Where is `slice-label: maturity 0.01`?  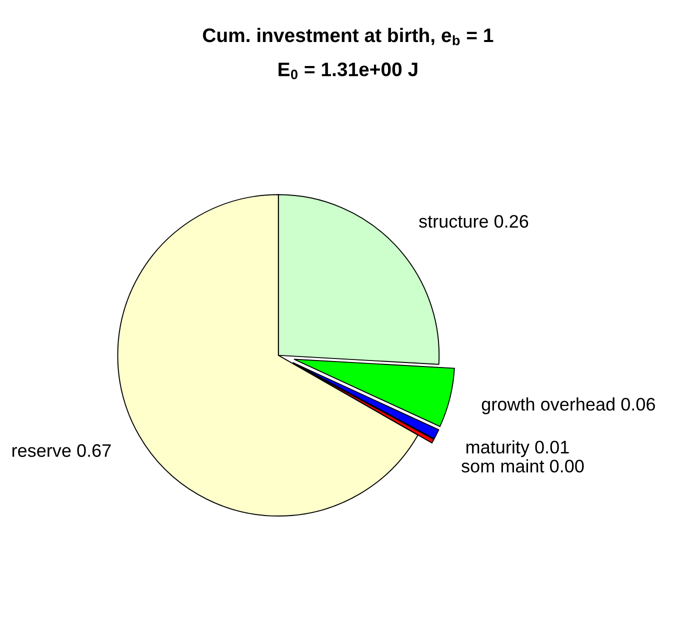 slice-label: maturity 0.01 is located at coordinates (517, 449).